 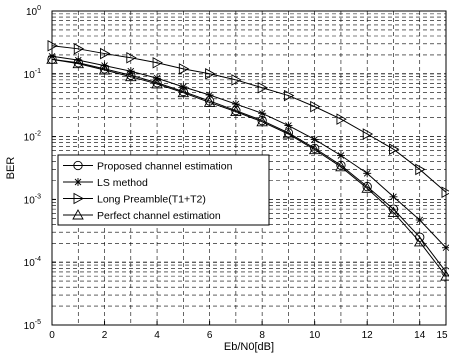 I want to click on x-tick-label: 12, so click(x=368, y=335).